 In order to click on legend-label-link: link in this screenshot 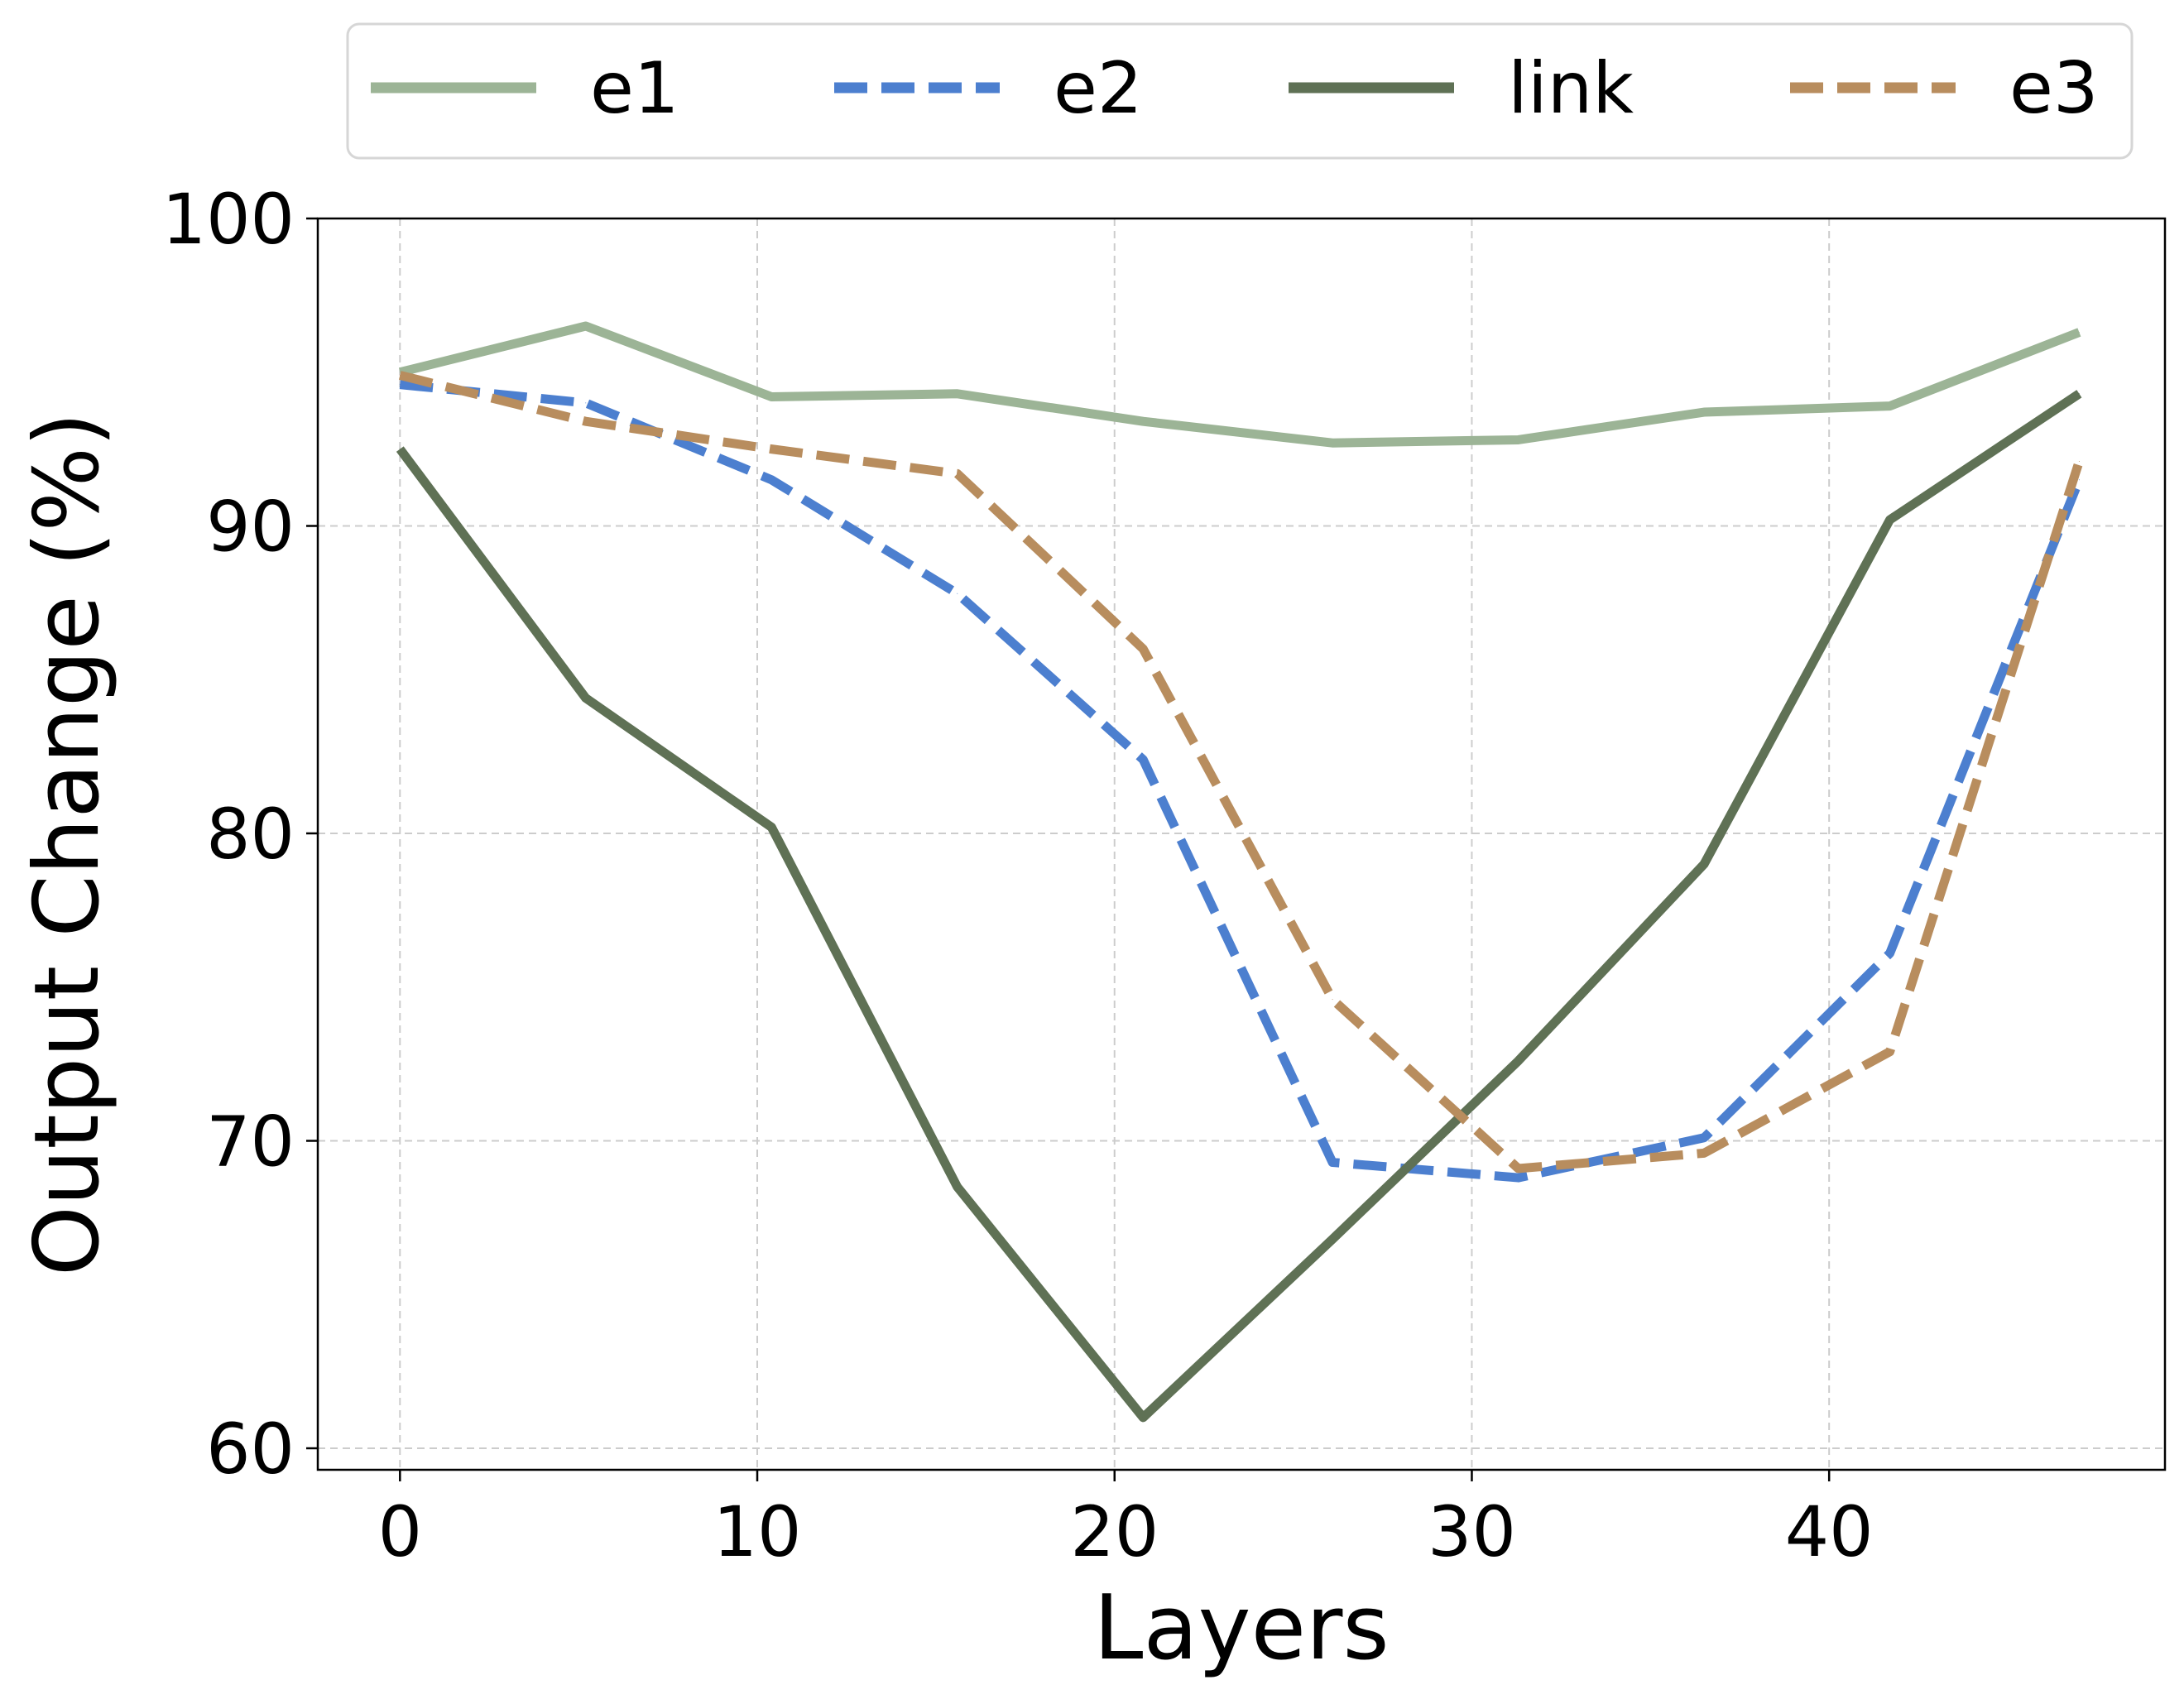, I will do `click(1571, 88)`.